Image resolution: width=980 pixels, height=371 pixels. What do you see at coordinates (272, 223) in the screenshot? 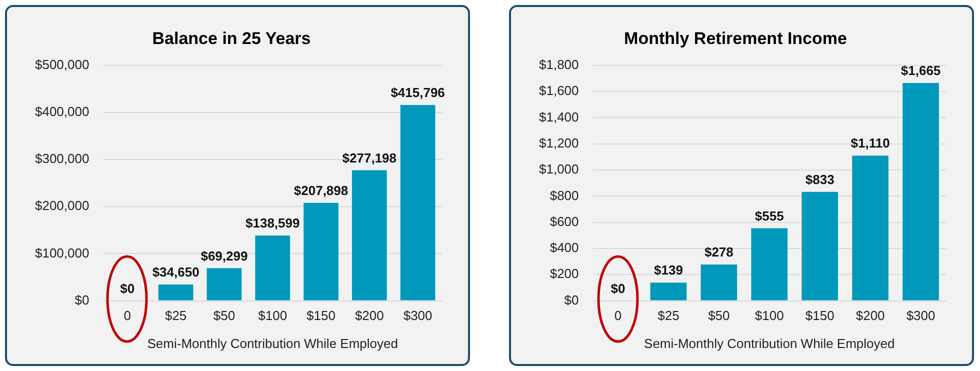
I see `data-label: $138,599` at bounding box center [272, 223].